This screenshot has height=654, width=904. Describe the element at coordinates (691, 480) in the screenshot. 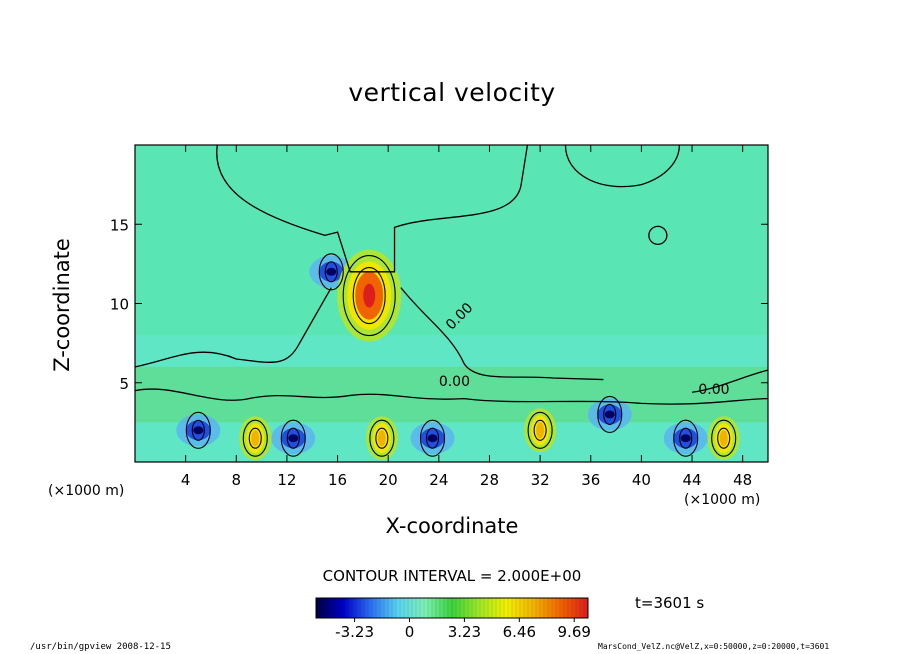

I see `x-tick-label: 44` at that location.